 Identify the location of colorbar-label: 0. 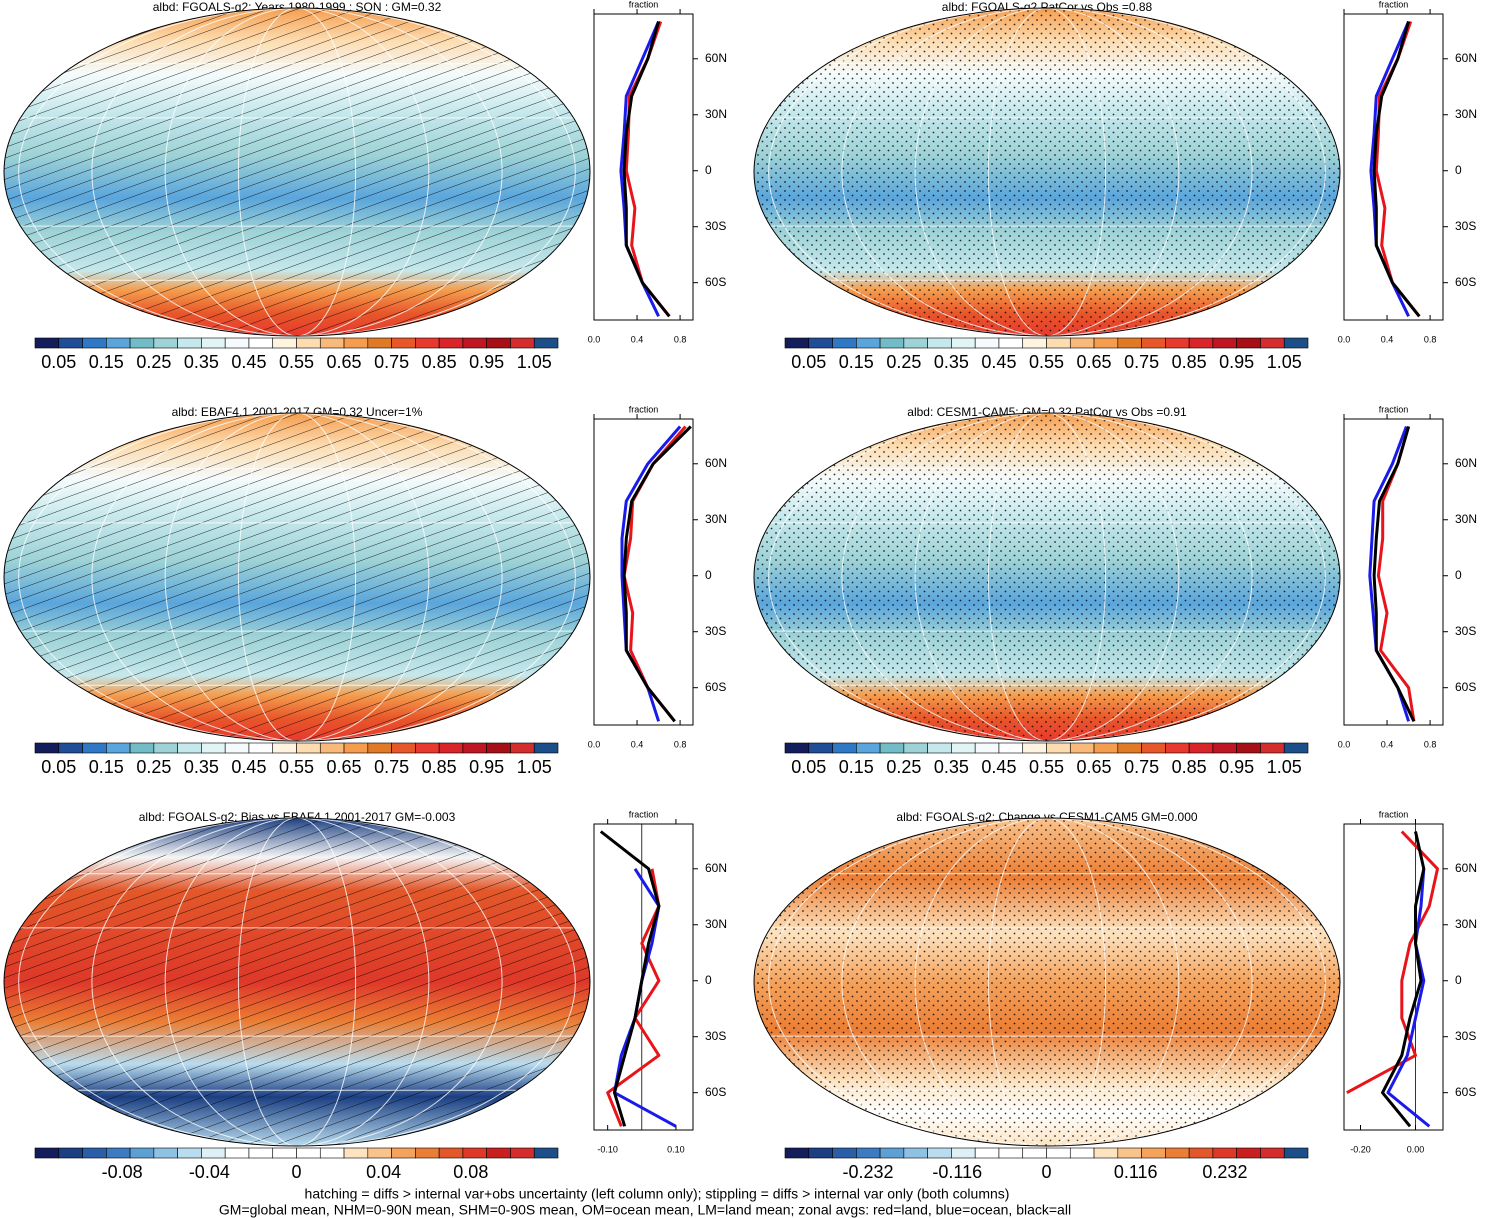
(1046, 1172).